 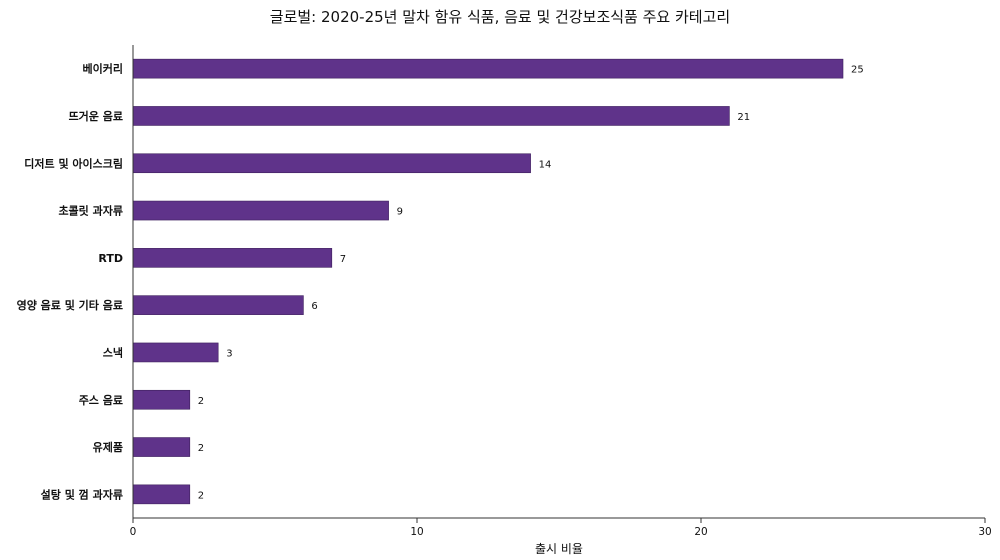 What do you see at coordinates (96, 116) in the screenshot?
I see `category-label-1: 뜨거운 음료` at bounding box center [96, 116].